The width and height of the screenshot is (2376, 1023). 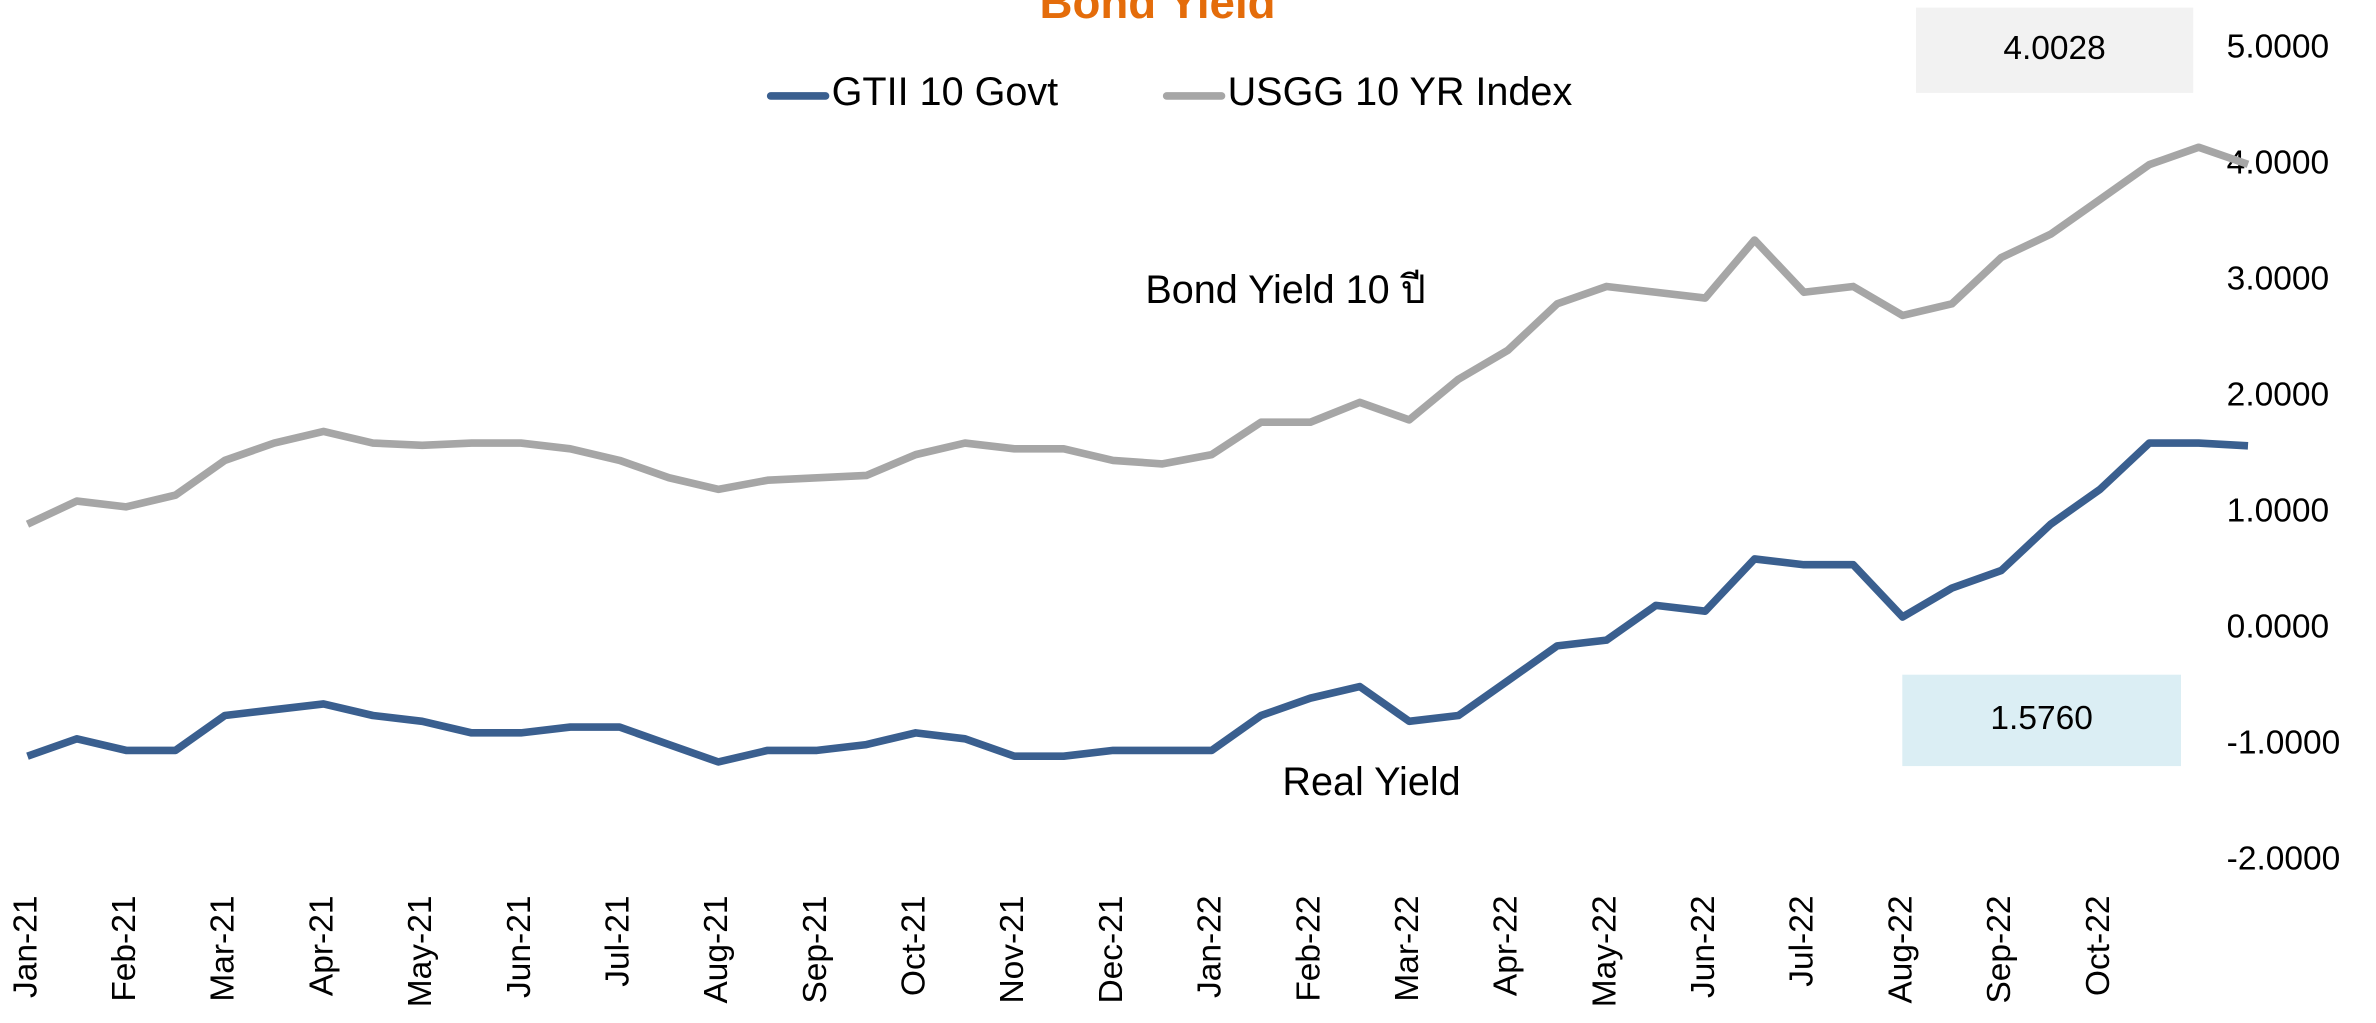 I want to click on y-tick-label: 2.0000, so click(x=2278, y=394).